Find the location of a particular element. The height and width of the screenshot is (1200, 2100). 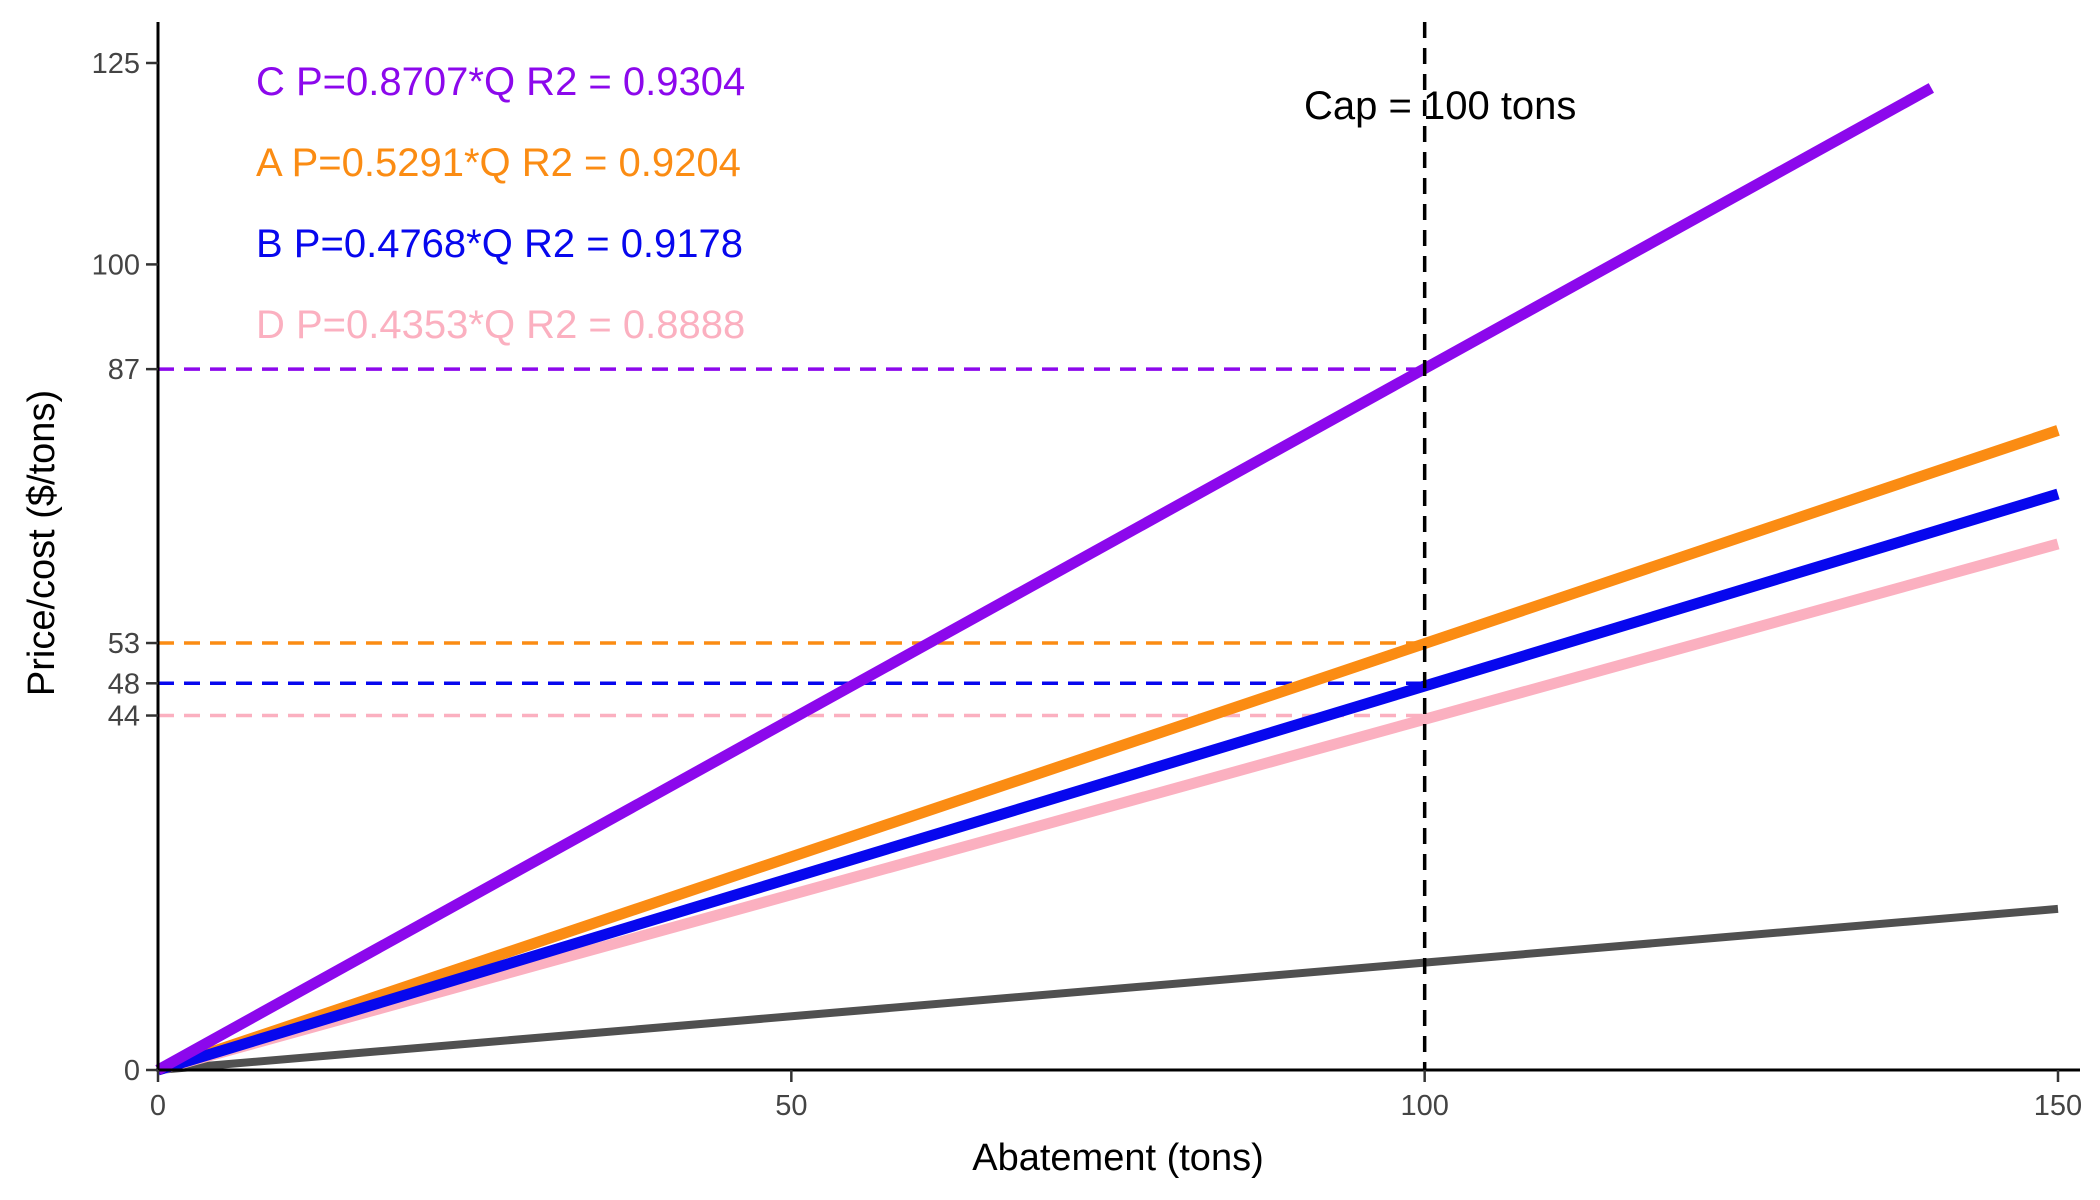

x-ticks: 0 50 100 150 is located at coordinates (1116, 1096).